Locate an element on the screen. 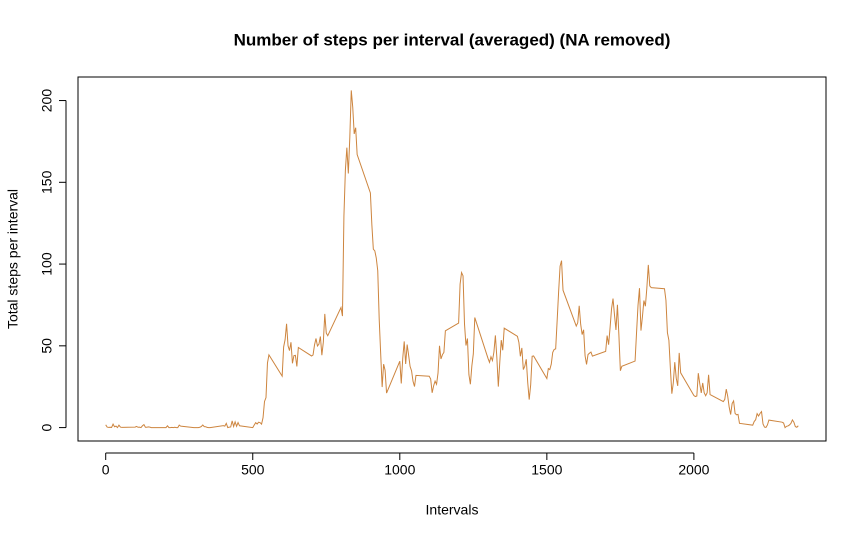 The image size is (866, 540). x-axis-label: Intervals is located at coordinates (452, 510).